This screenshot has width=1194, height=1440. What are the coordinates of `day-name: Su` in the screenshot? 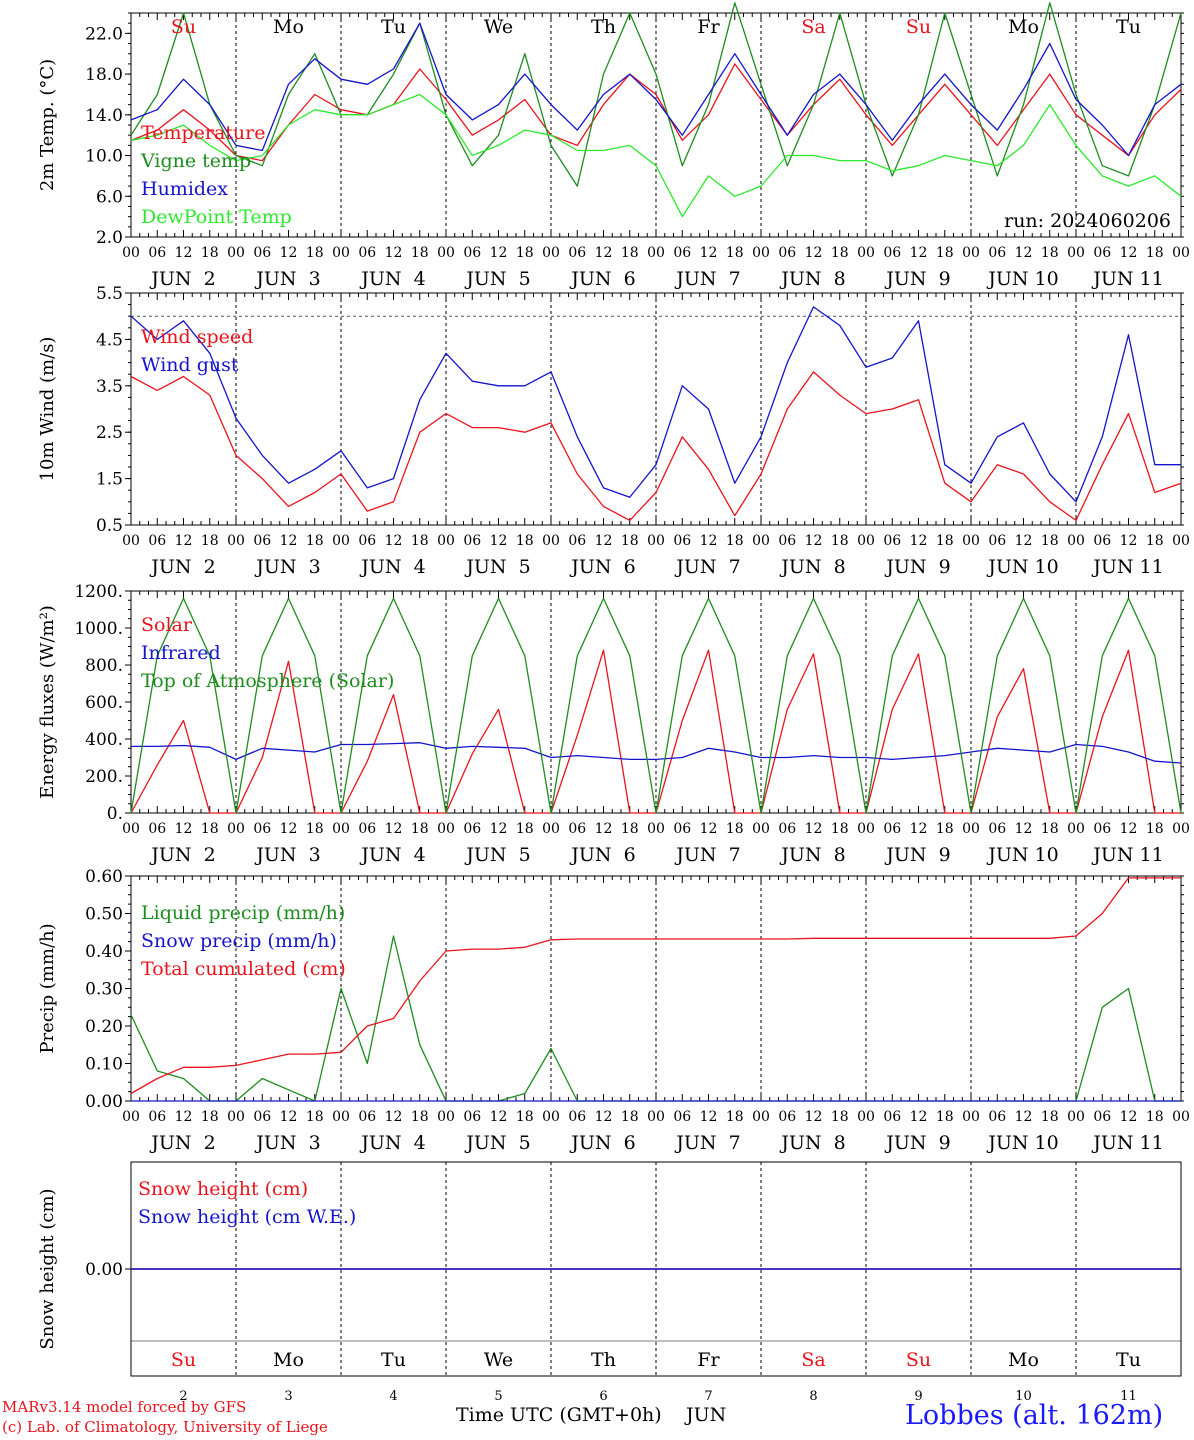 It's located at (918, 1360).